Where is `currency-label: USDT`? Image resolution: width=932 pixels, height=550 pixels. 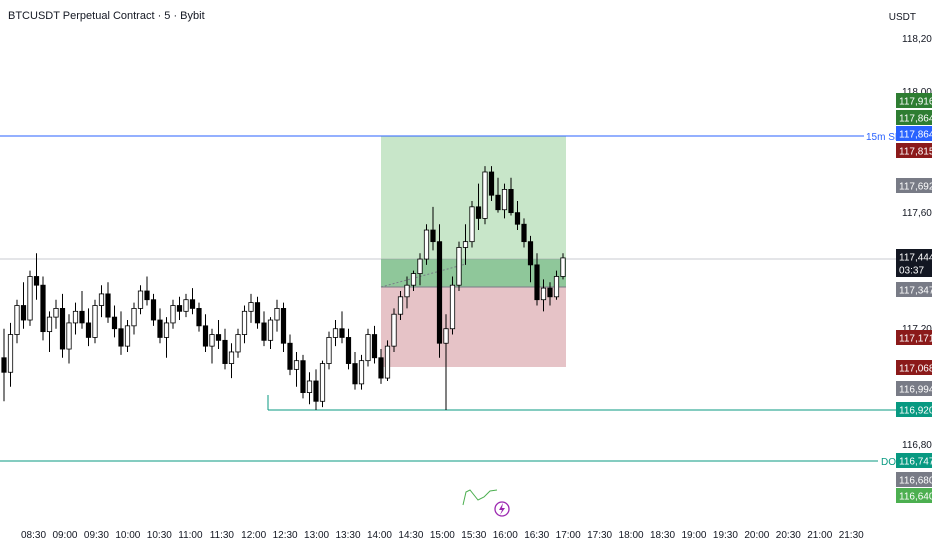 currency-label: USDT is located at coordinates (902, 17).